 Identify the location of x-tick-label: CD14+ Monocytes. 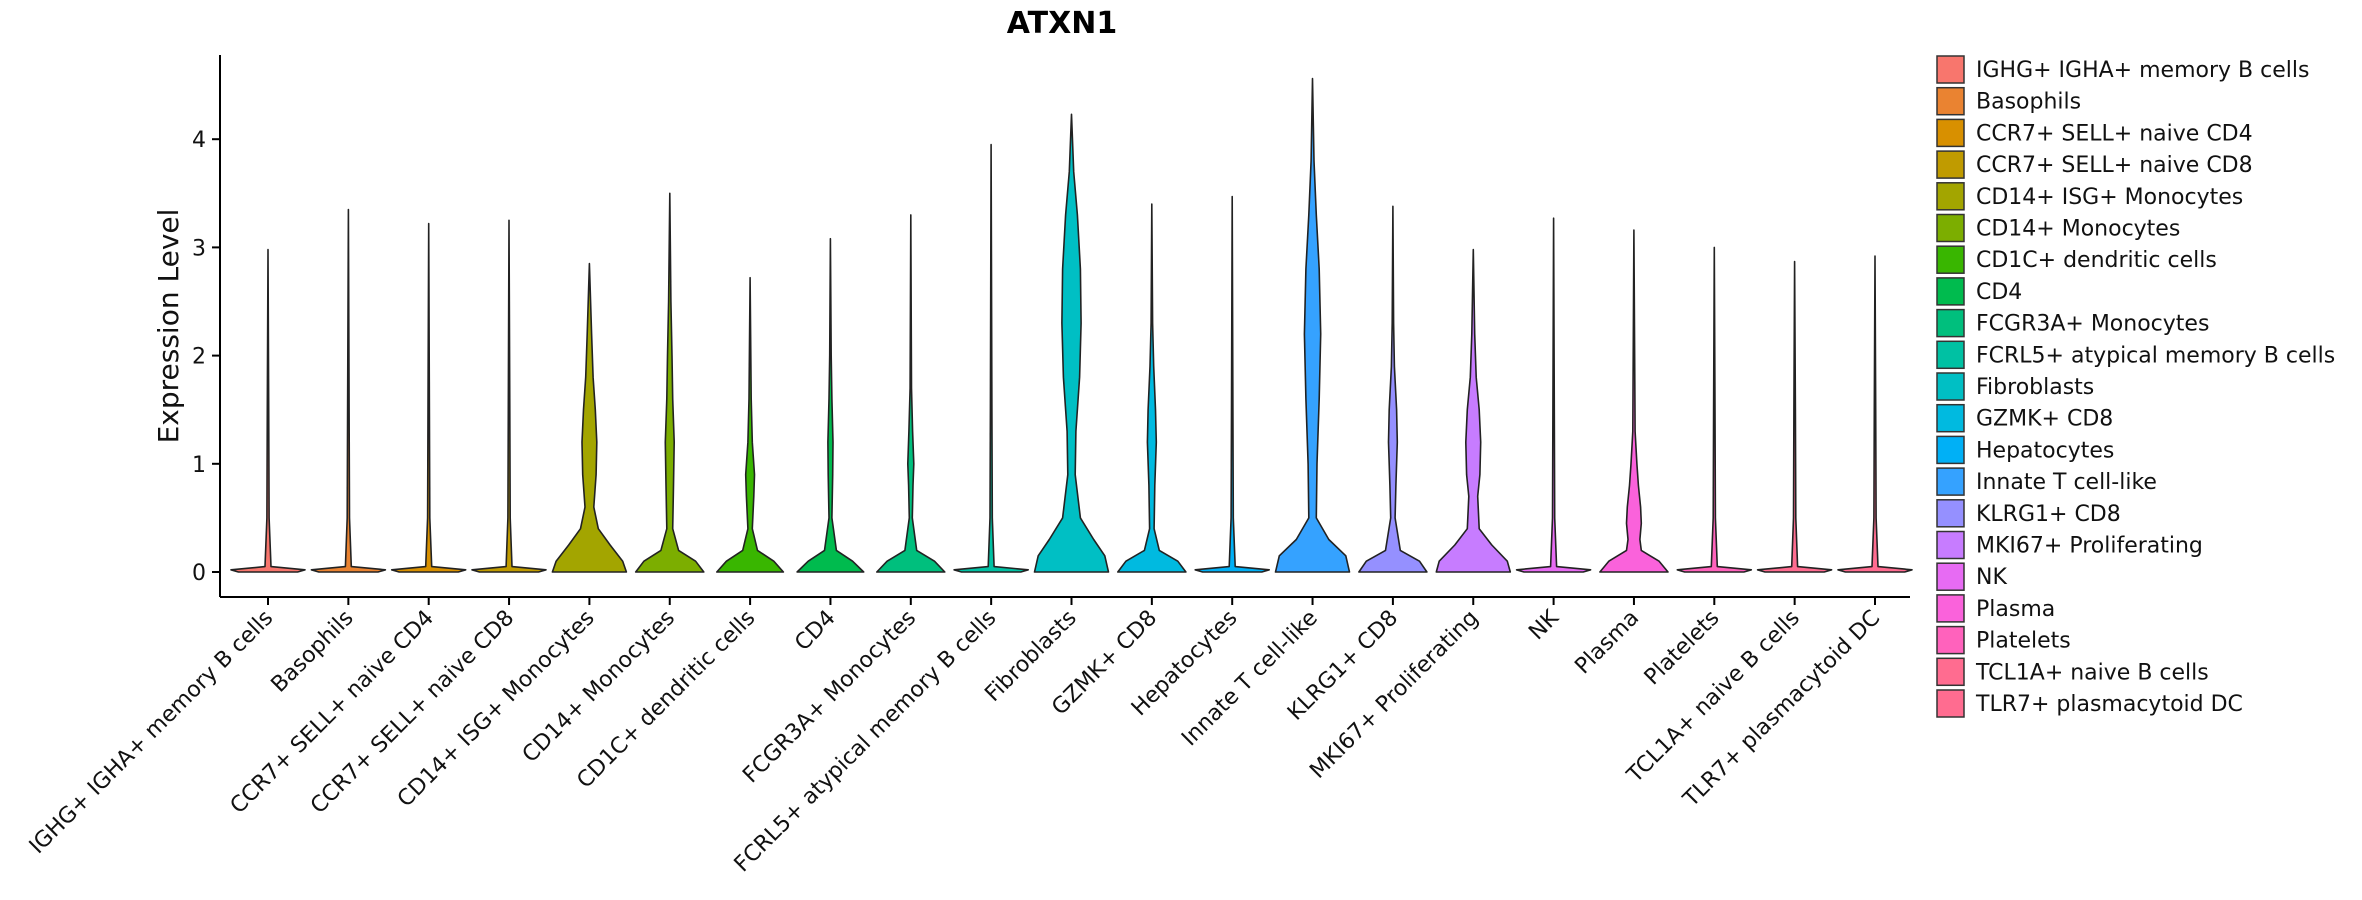
(599, 687).